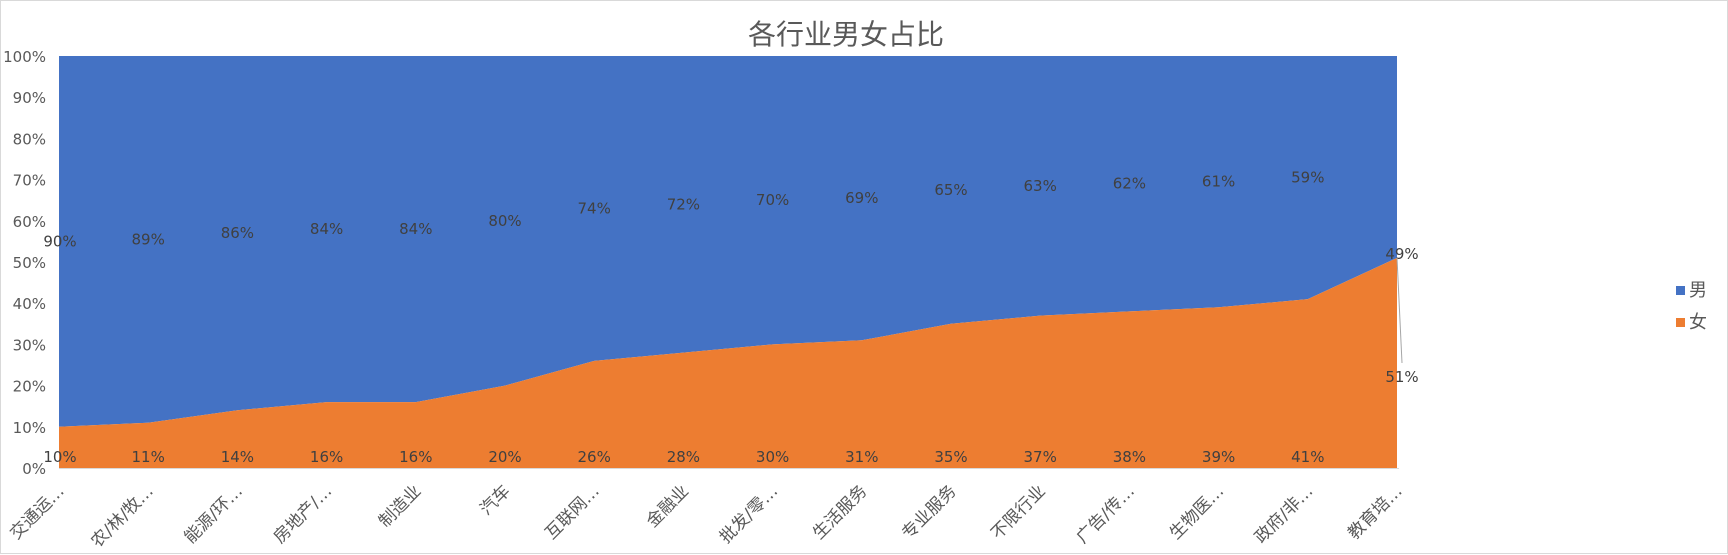  What do you see at coordinates (1307, 457) in the screenshot?
I see `data-label-female: 41%` at bounding box center [1307, 457].